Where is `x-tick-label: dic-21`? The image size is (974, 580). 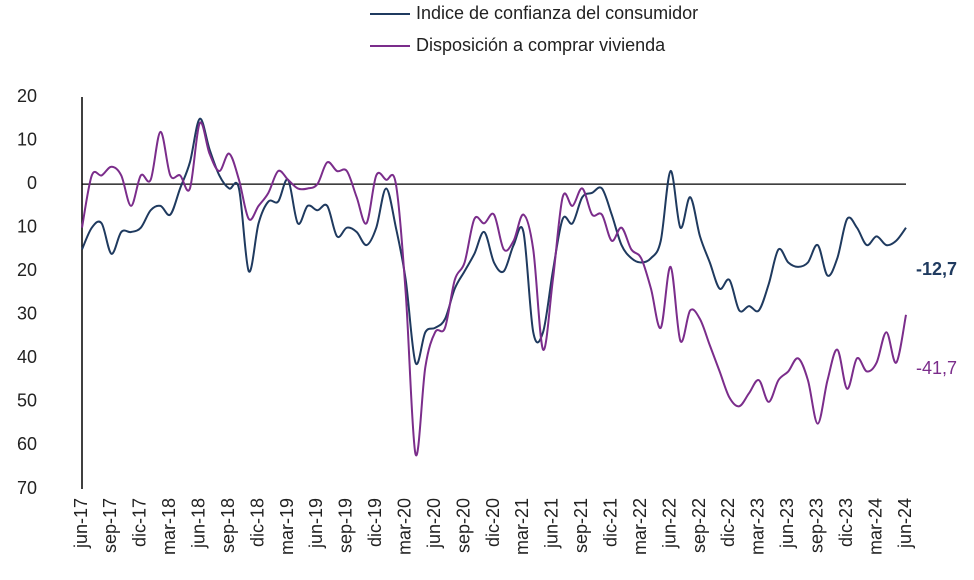
x-tick-label: dic-21 is located at coordinates (610, 522).